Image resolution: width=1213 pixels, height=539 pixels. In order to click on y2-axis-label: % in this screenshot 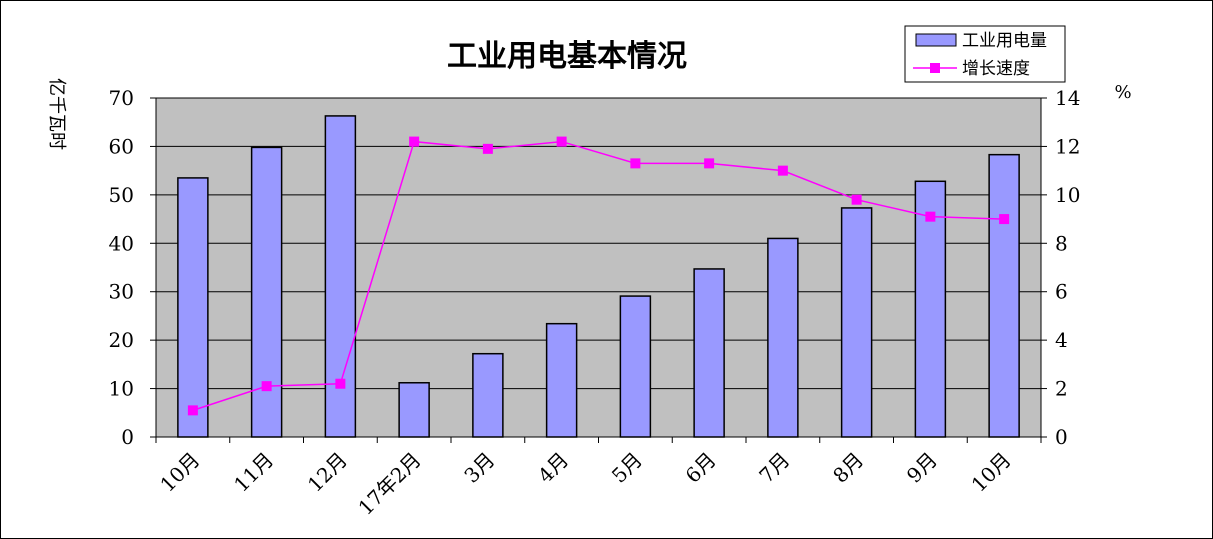, I will do `click(1122, 92)`.